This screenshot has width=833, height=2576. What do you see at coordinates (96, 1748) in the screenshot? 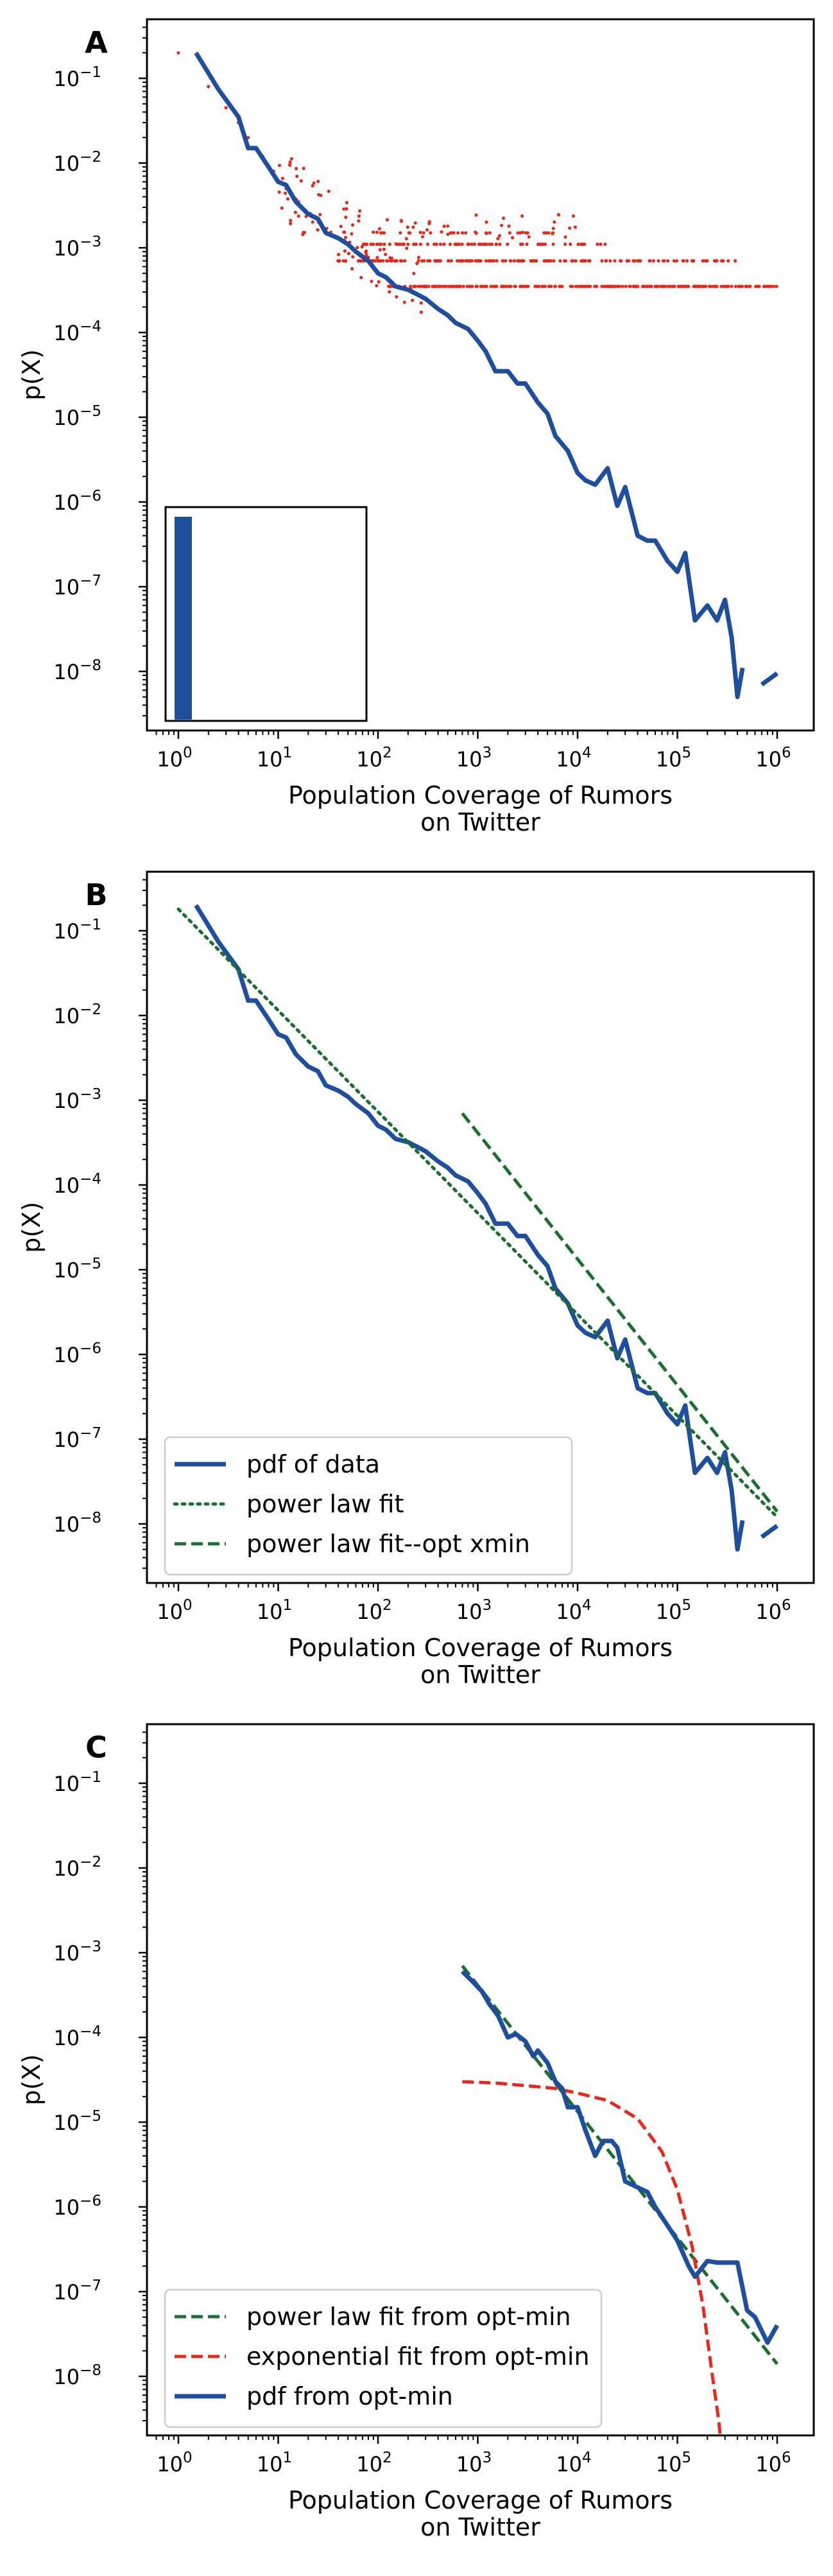
I see `panel-label: C` at bounding box center [96, 1748].